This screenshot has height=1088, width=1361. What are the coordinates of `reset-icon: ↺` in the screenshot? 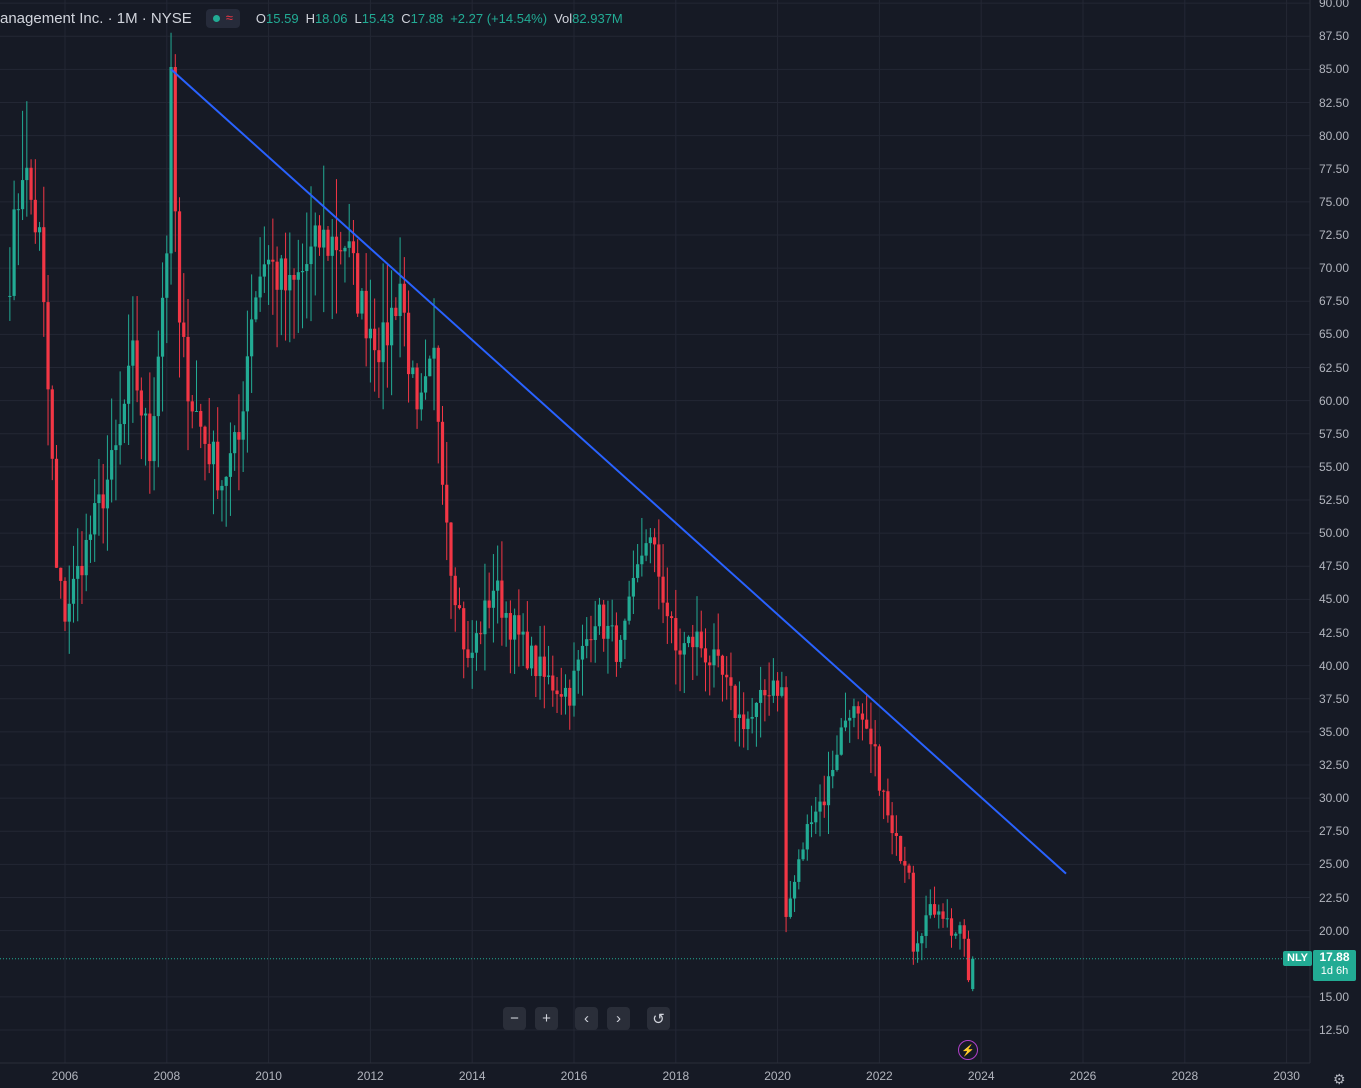 It's located at (658, 1018).